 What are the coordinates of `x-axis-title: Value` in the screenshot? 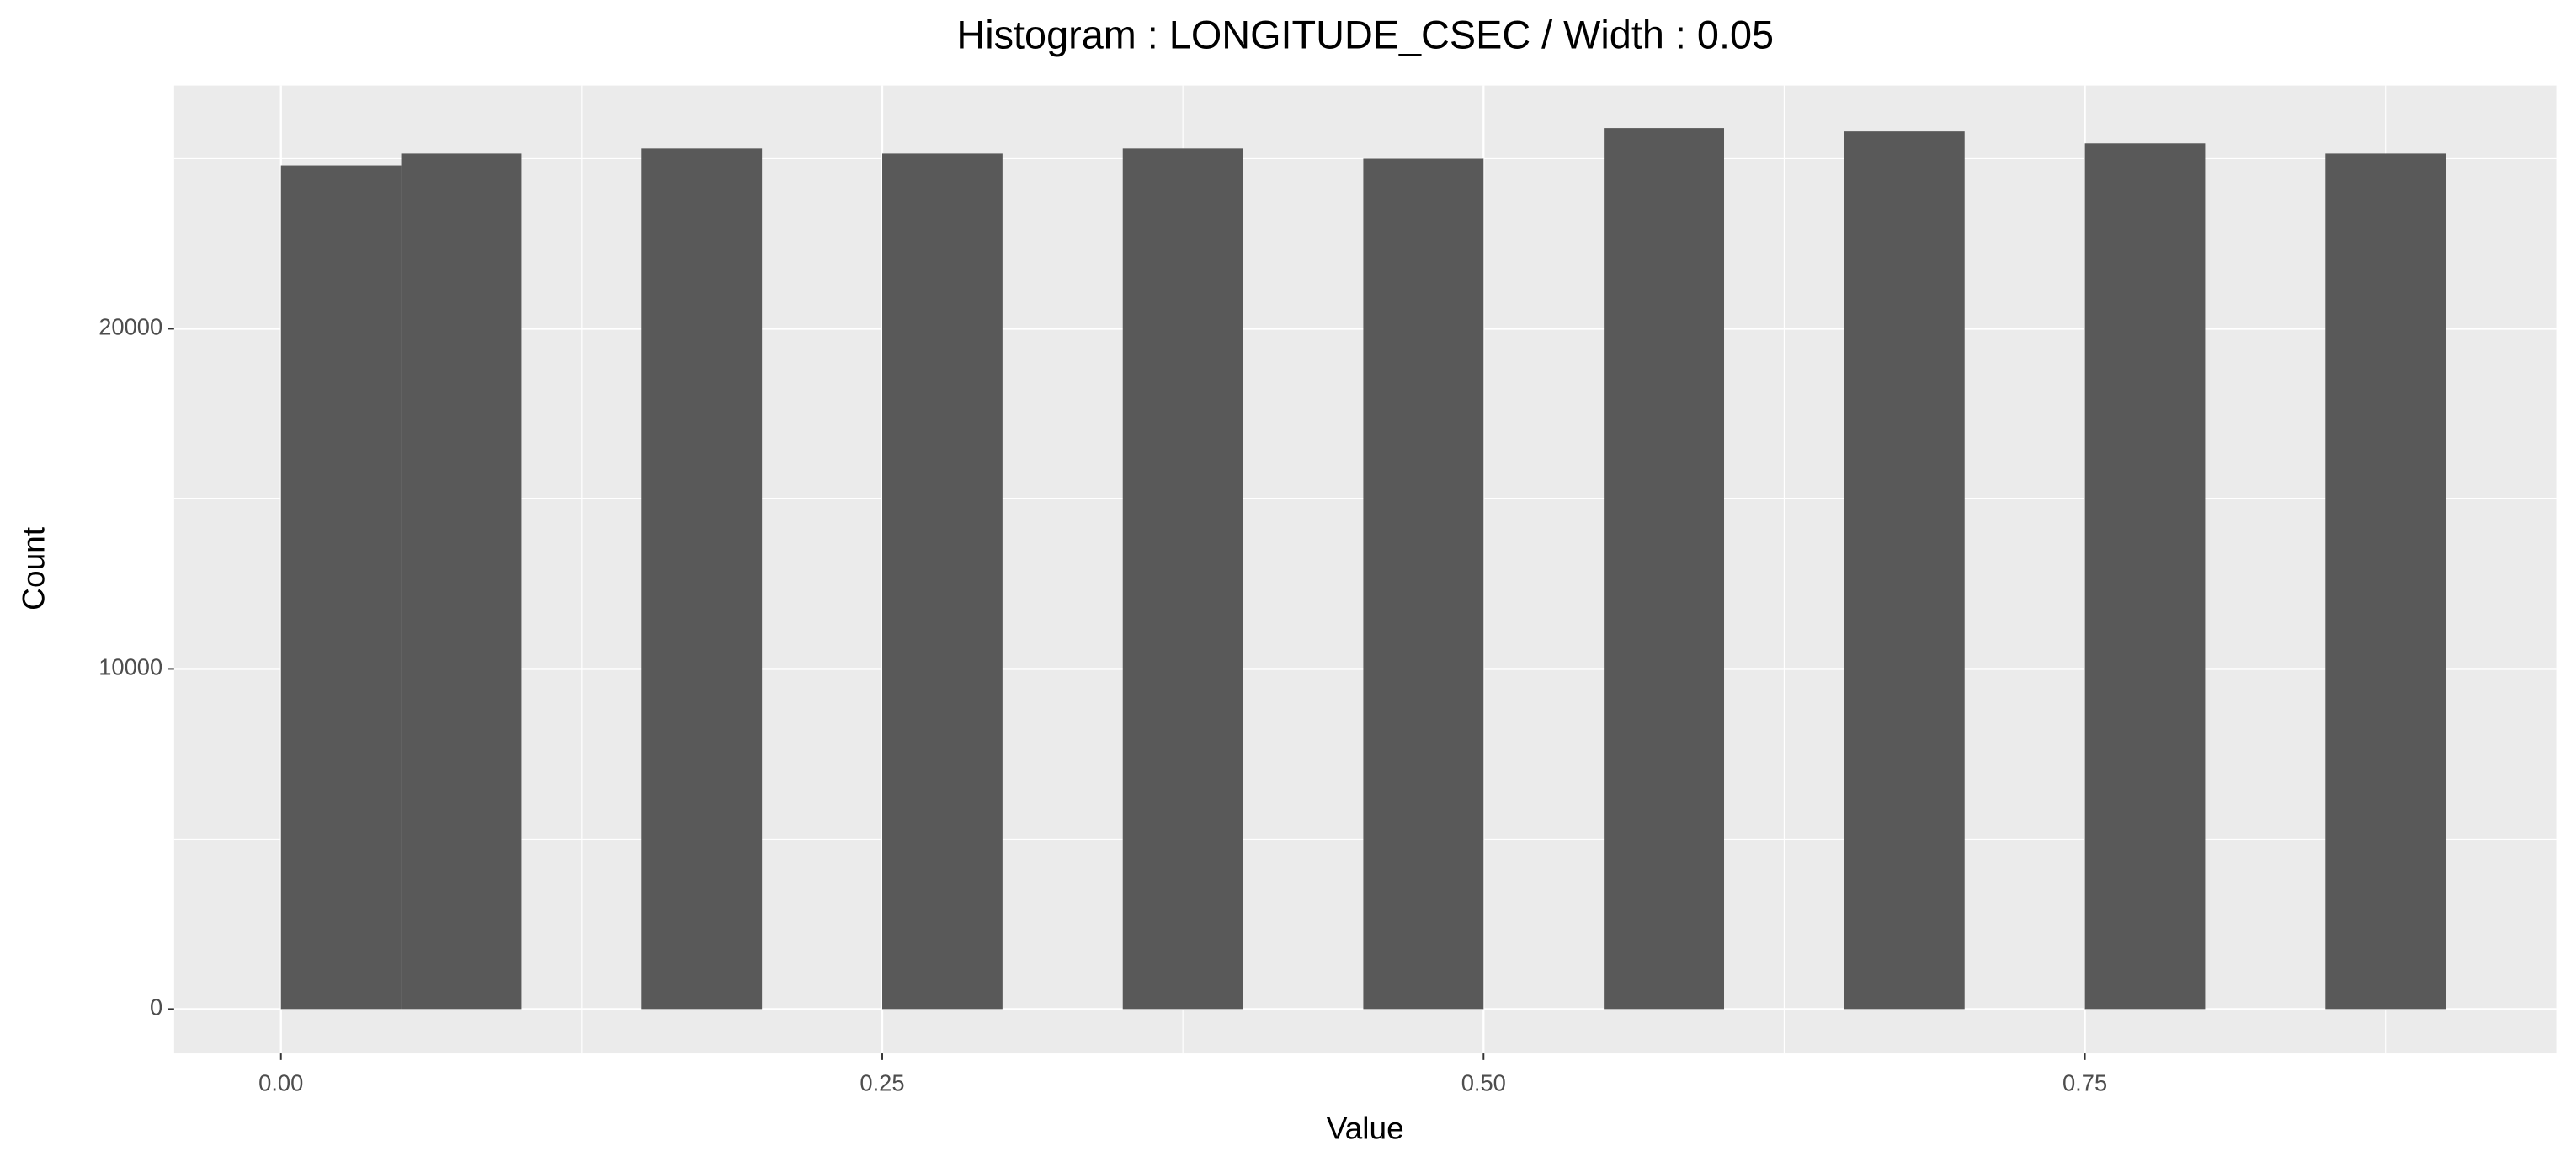 It's located at (1366, 1128).